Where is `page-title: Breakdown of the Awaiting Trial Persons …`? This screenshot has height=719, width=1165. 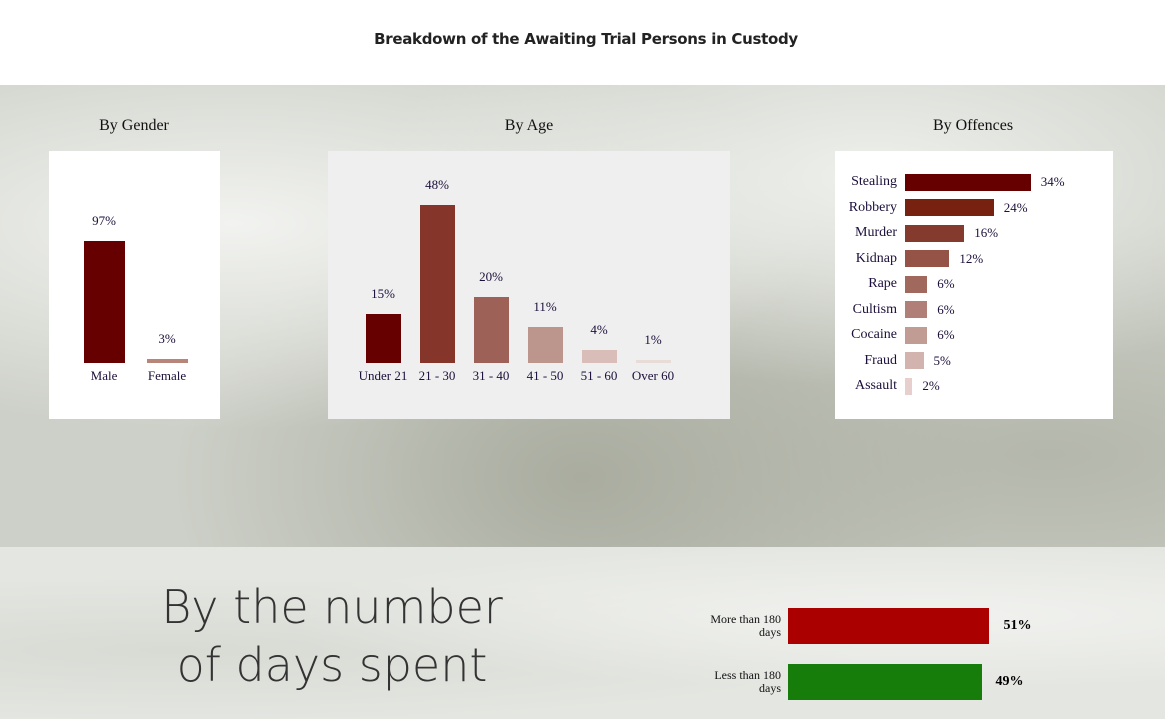
page-title: Breakdown of the Awaiting Trial Persons … is located at coordinates (586, 39).